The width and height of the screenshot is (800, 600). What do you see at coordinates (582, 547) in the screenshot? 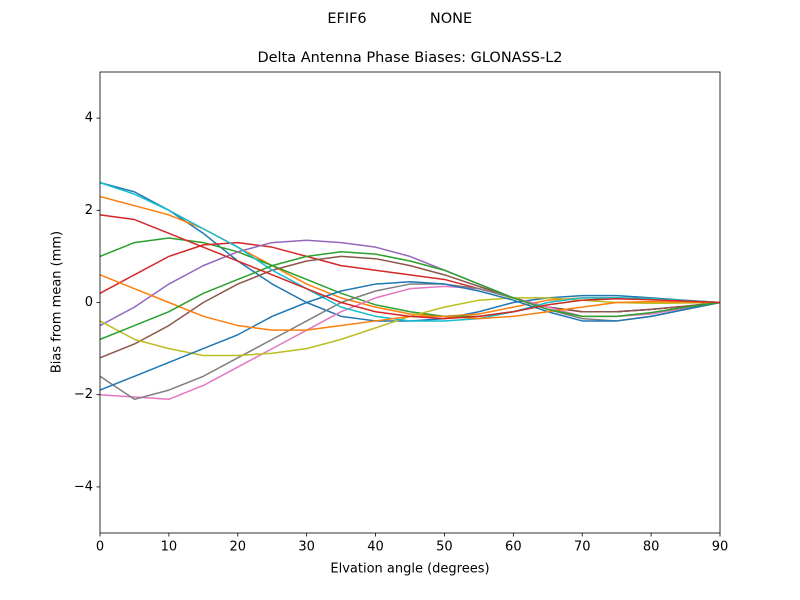
I see `x-tick-label: 70` at bounding box center [582, 547].